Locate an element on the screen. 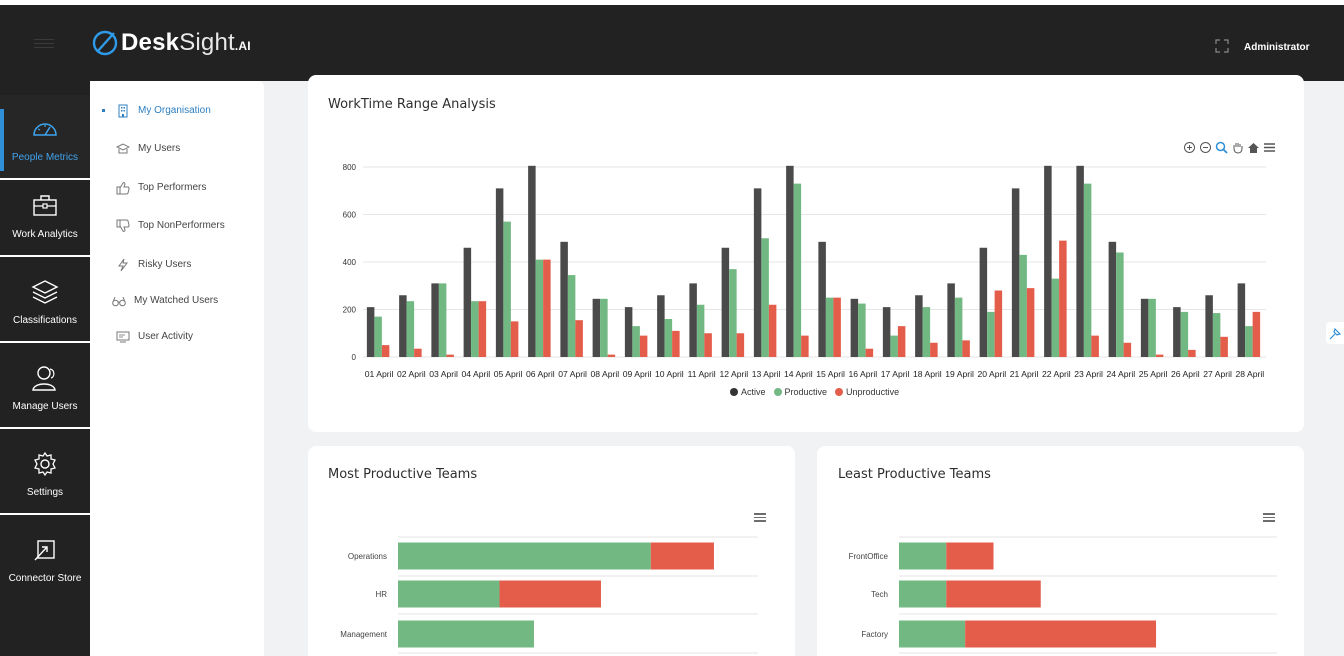  nav-classifications: Classifications is located at coordinates (45, 300).